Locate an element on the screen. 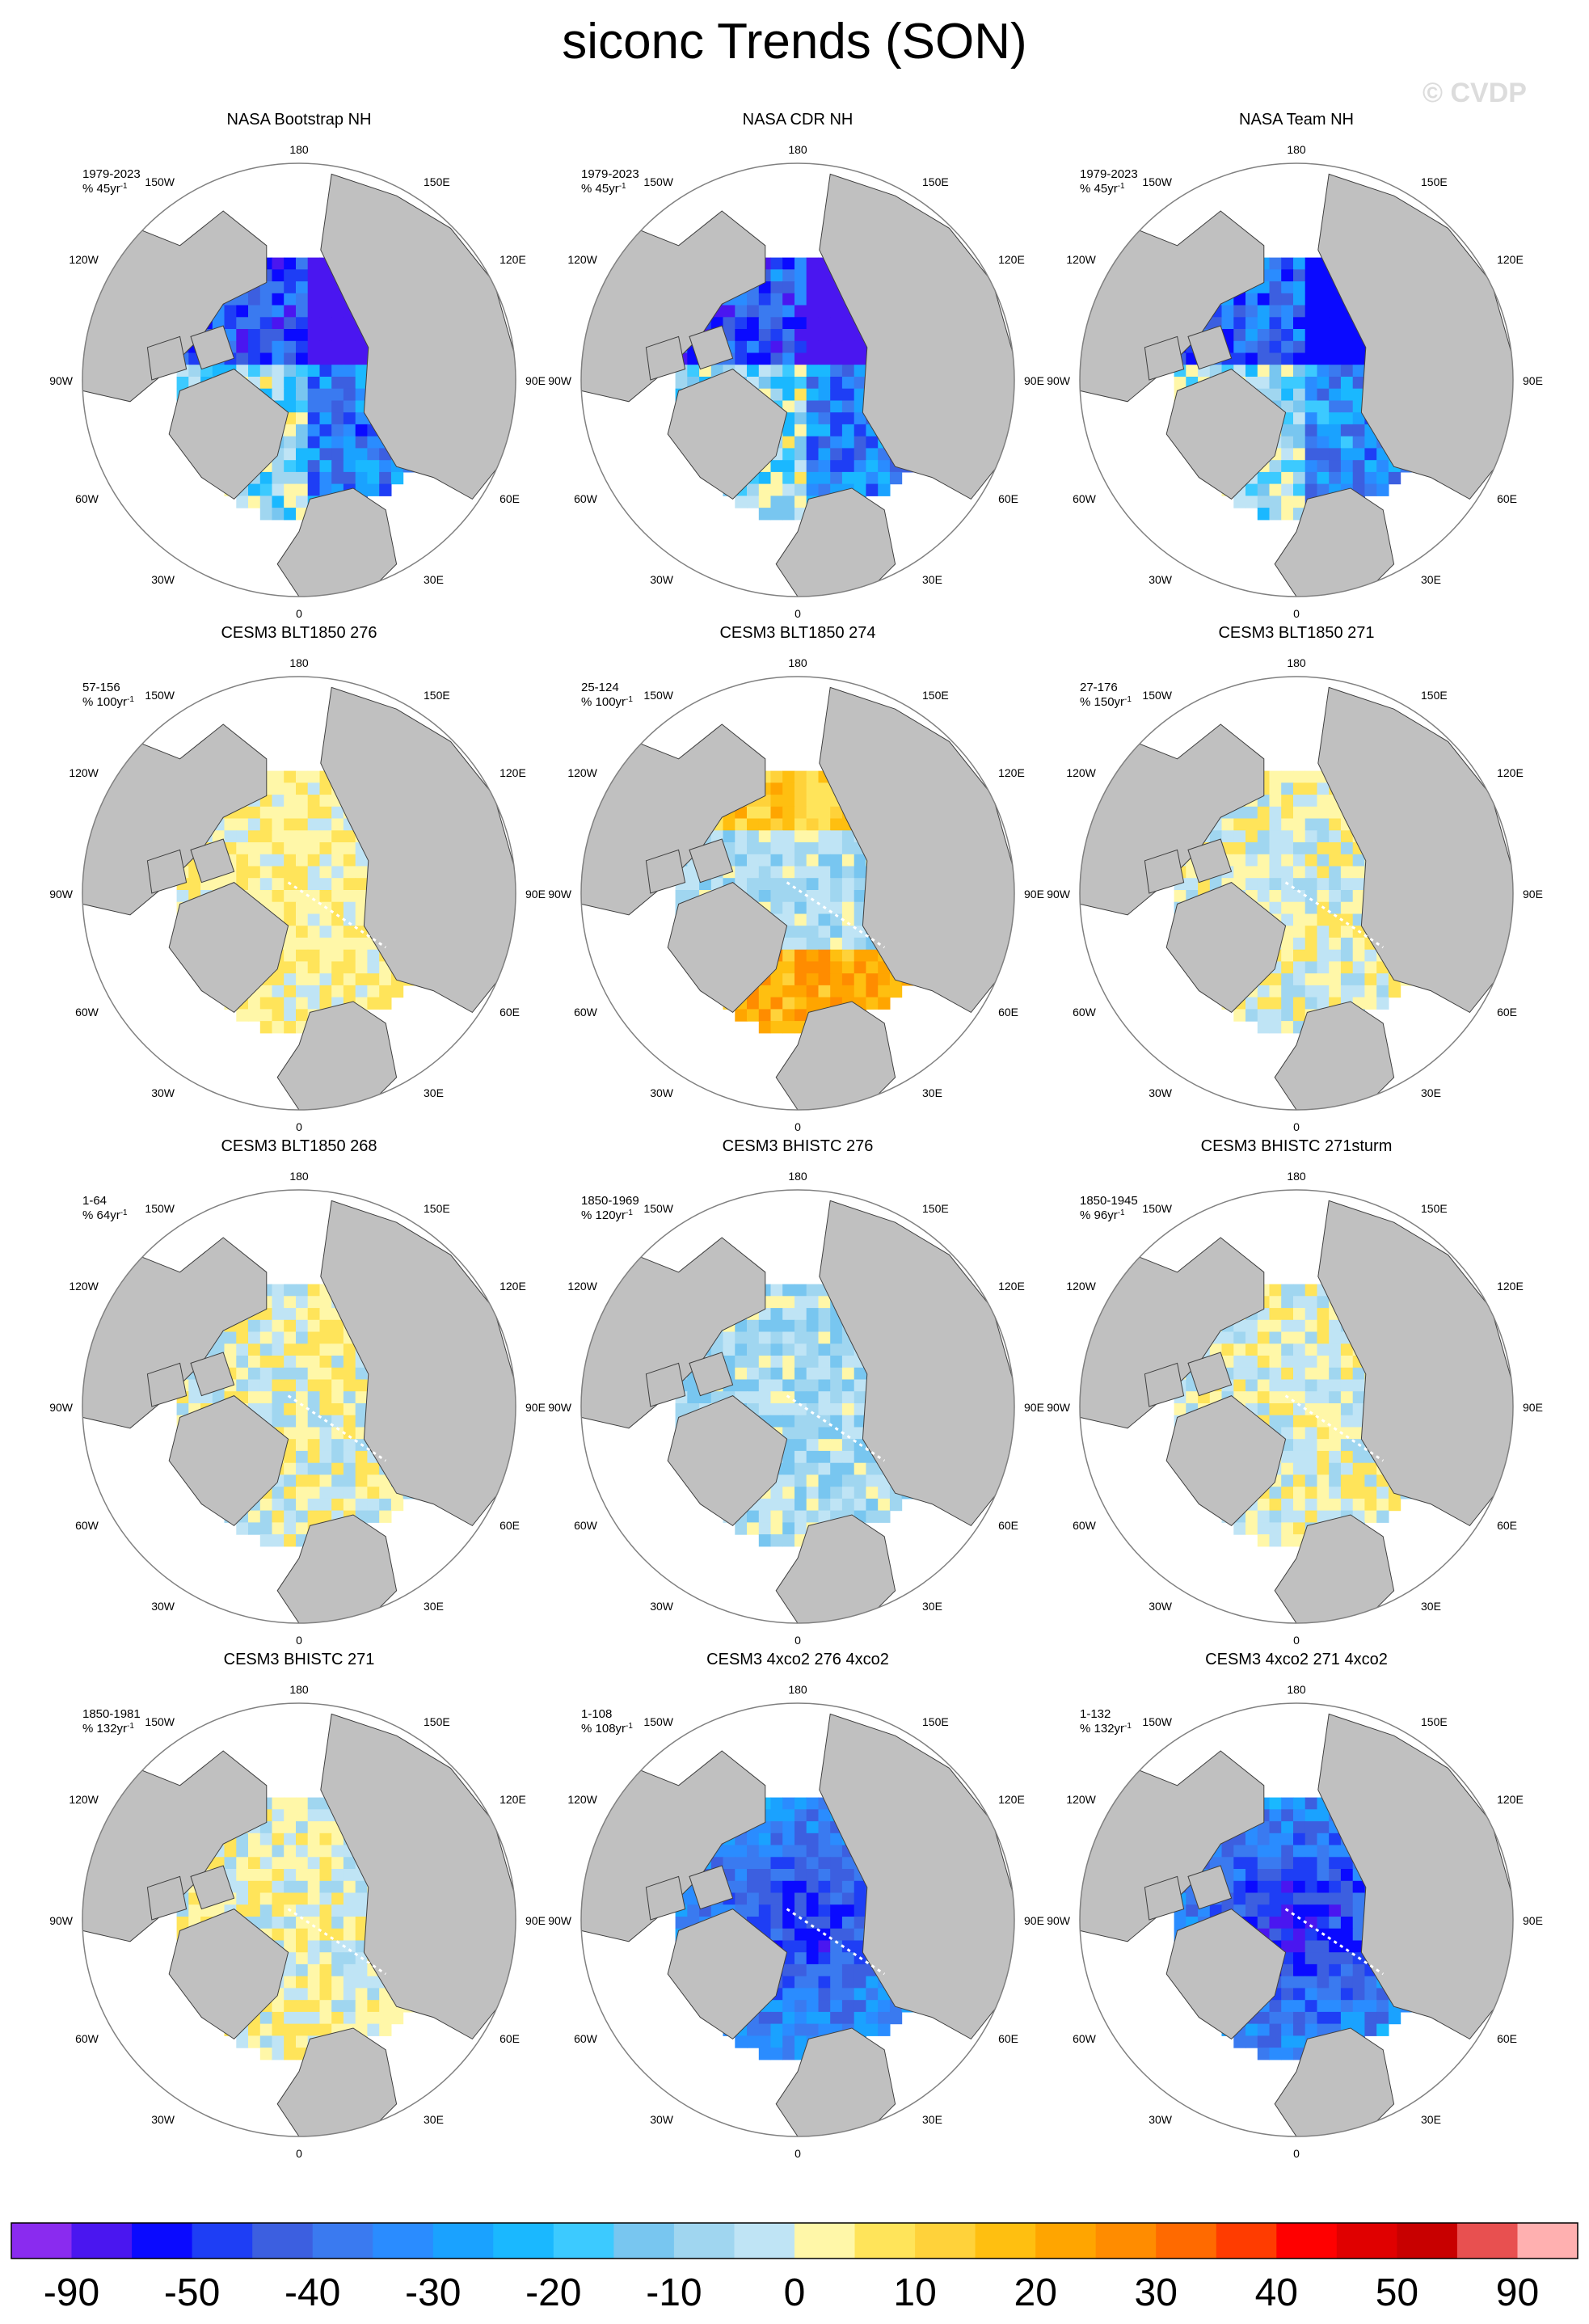  lon-label-ur1: 150E is located at coordinates (936, 1209).